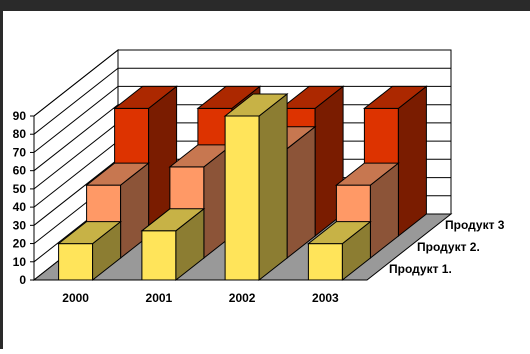 The image size is (530, 354). What do you see at coordinates (395, 97) in the screenshot?
I see `bar-top-3-2003` at bounding box center [395, 97].